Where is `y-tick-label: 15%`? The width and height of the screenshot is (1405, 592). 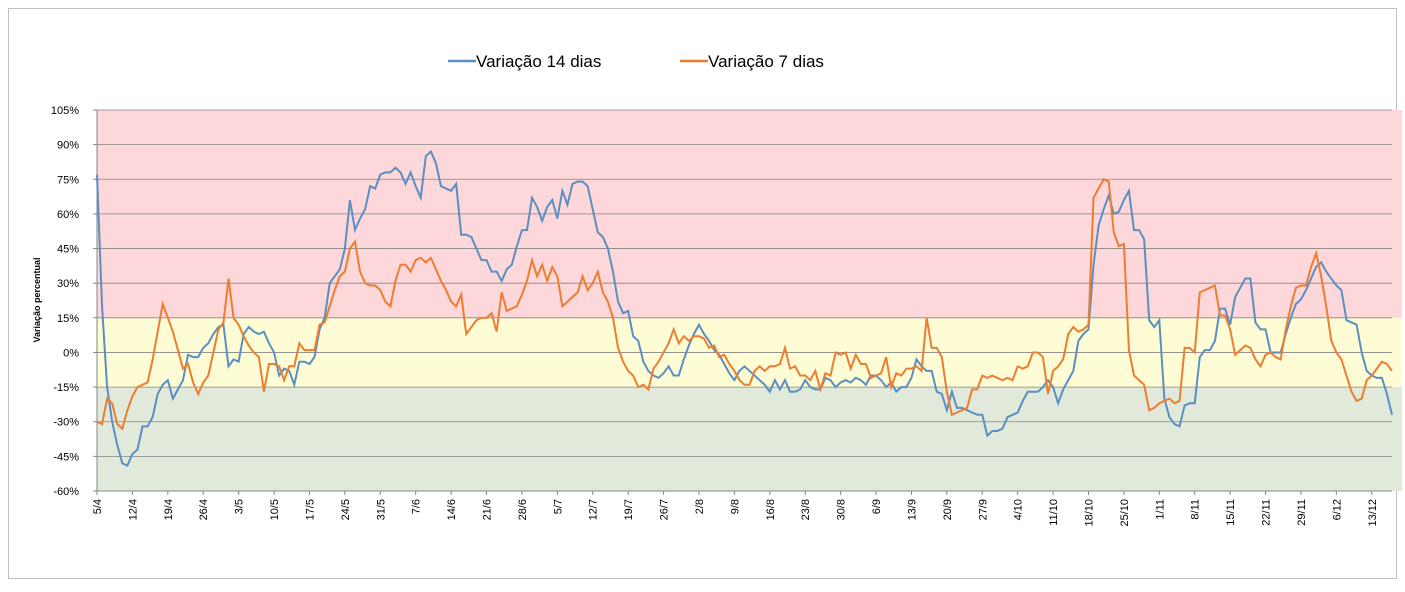
y-tick-label: 15% is located at coordinates (68, 319).